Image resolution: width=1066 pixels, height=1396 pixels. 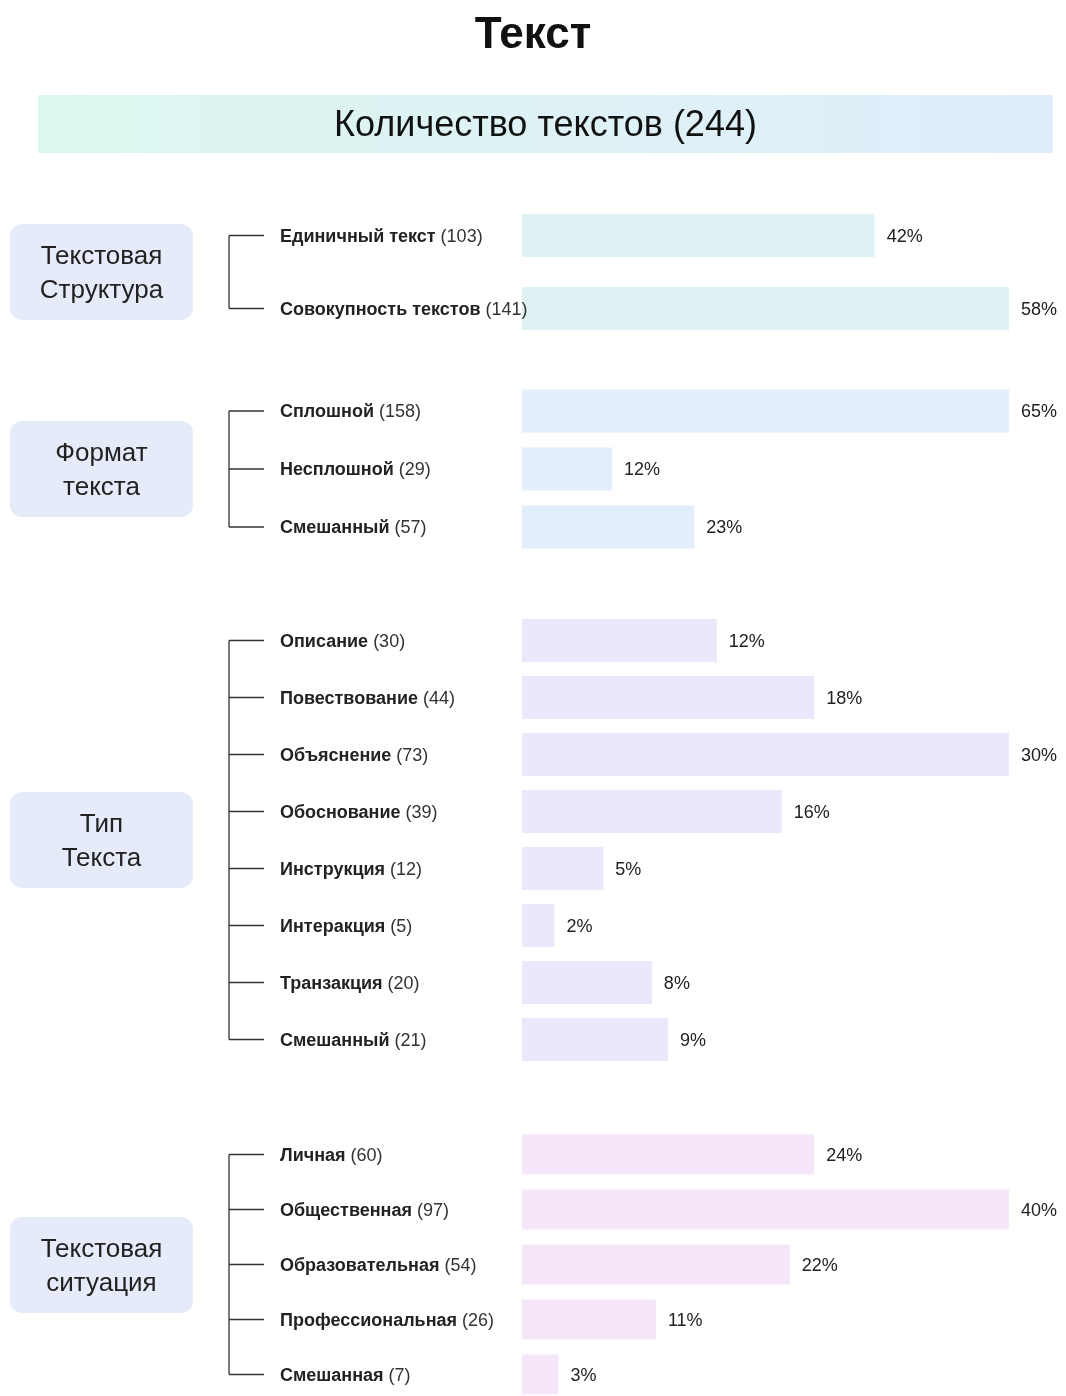 I want to click on data-label: 23%, so click(x=724, y=527).